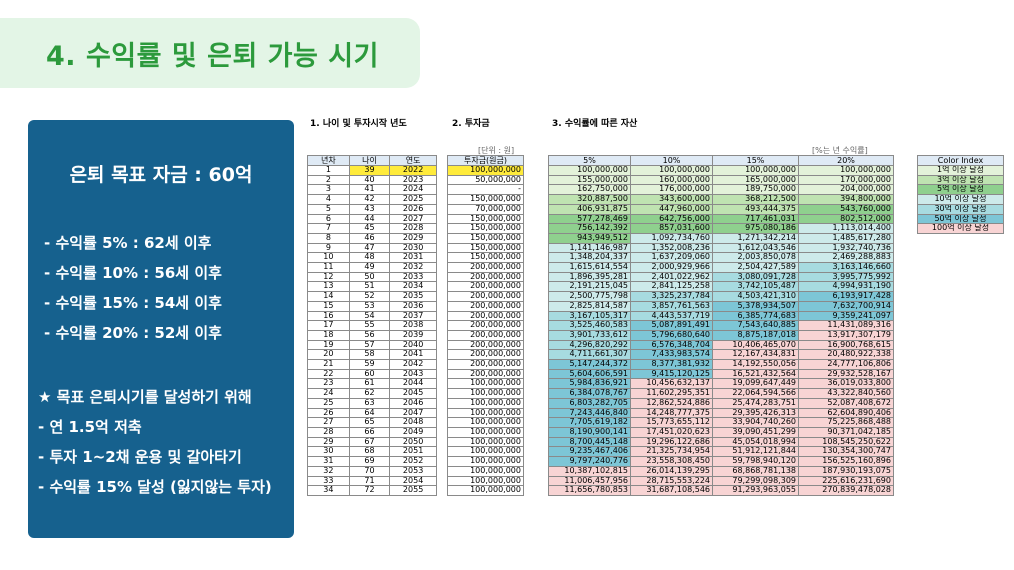 This screenshot has width=1014, height=570. I want to click on age-table-cell: 66, so click(369, 432).